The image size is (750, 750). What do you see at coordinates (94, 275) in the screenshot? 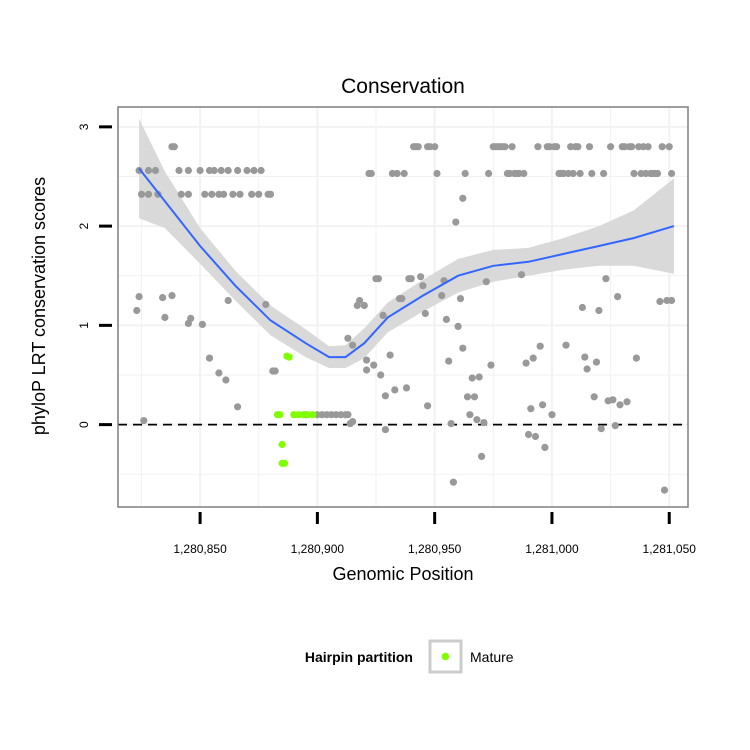
I see `y-axis: 0 1 2 3` at bounding box center [94, 275].